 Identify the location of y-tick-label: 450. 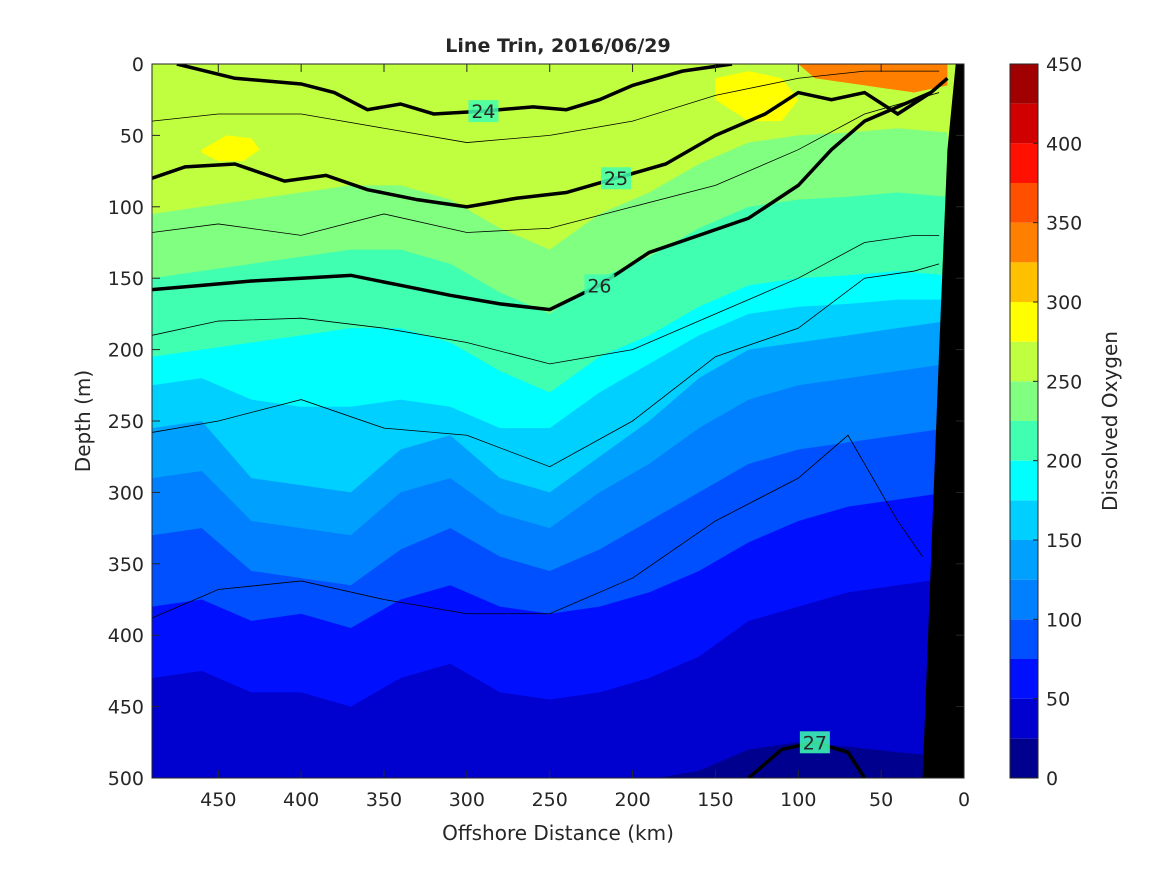
(126, 708).